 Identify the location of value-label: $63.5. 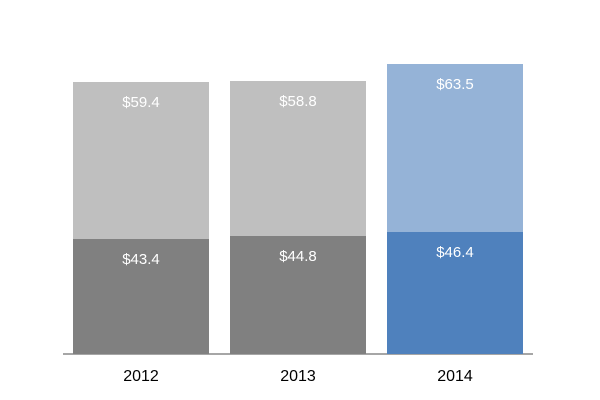
(455, 84).